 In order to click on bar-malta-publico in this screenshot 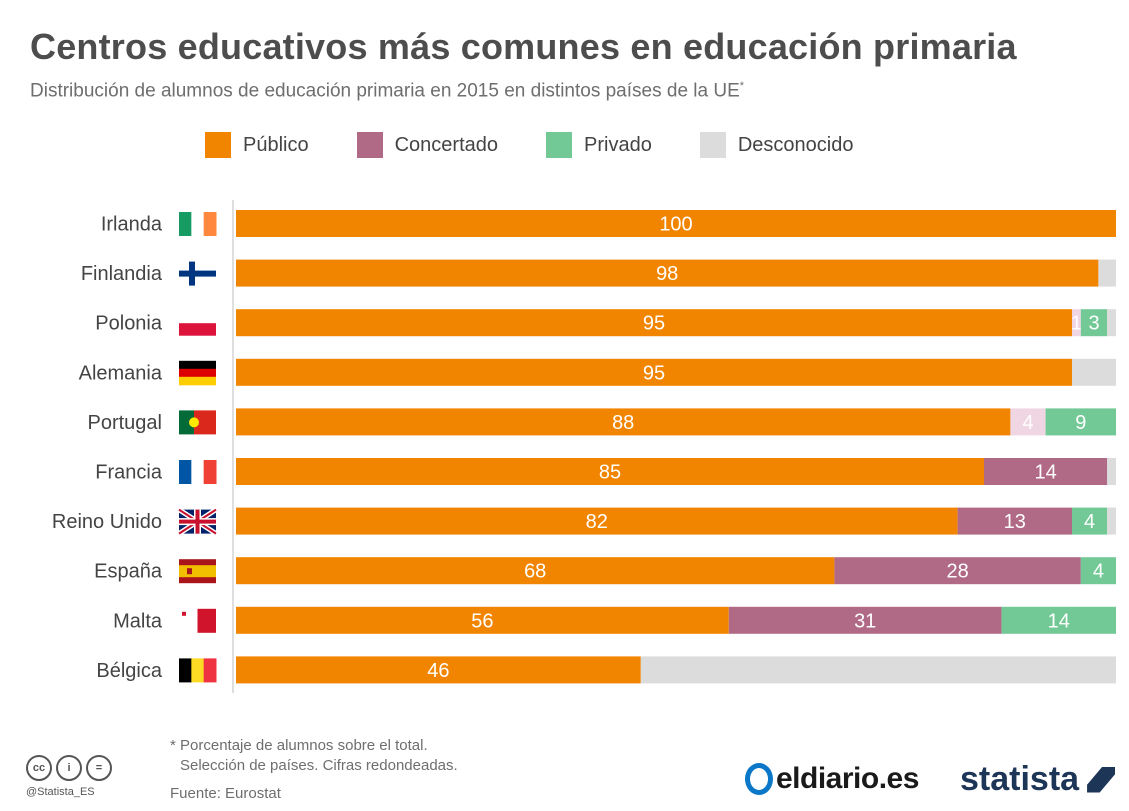, I will do `click(482, 620)`.